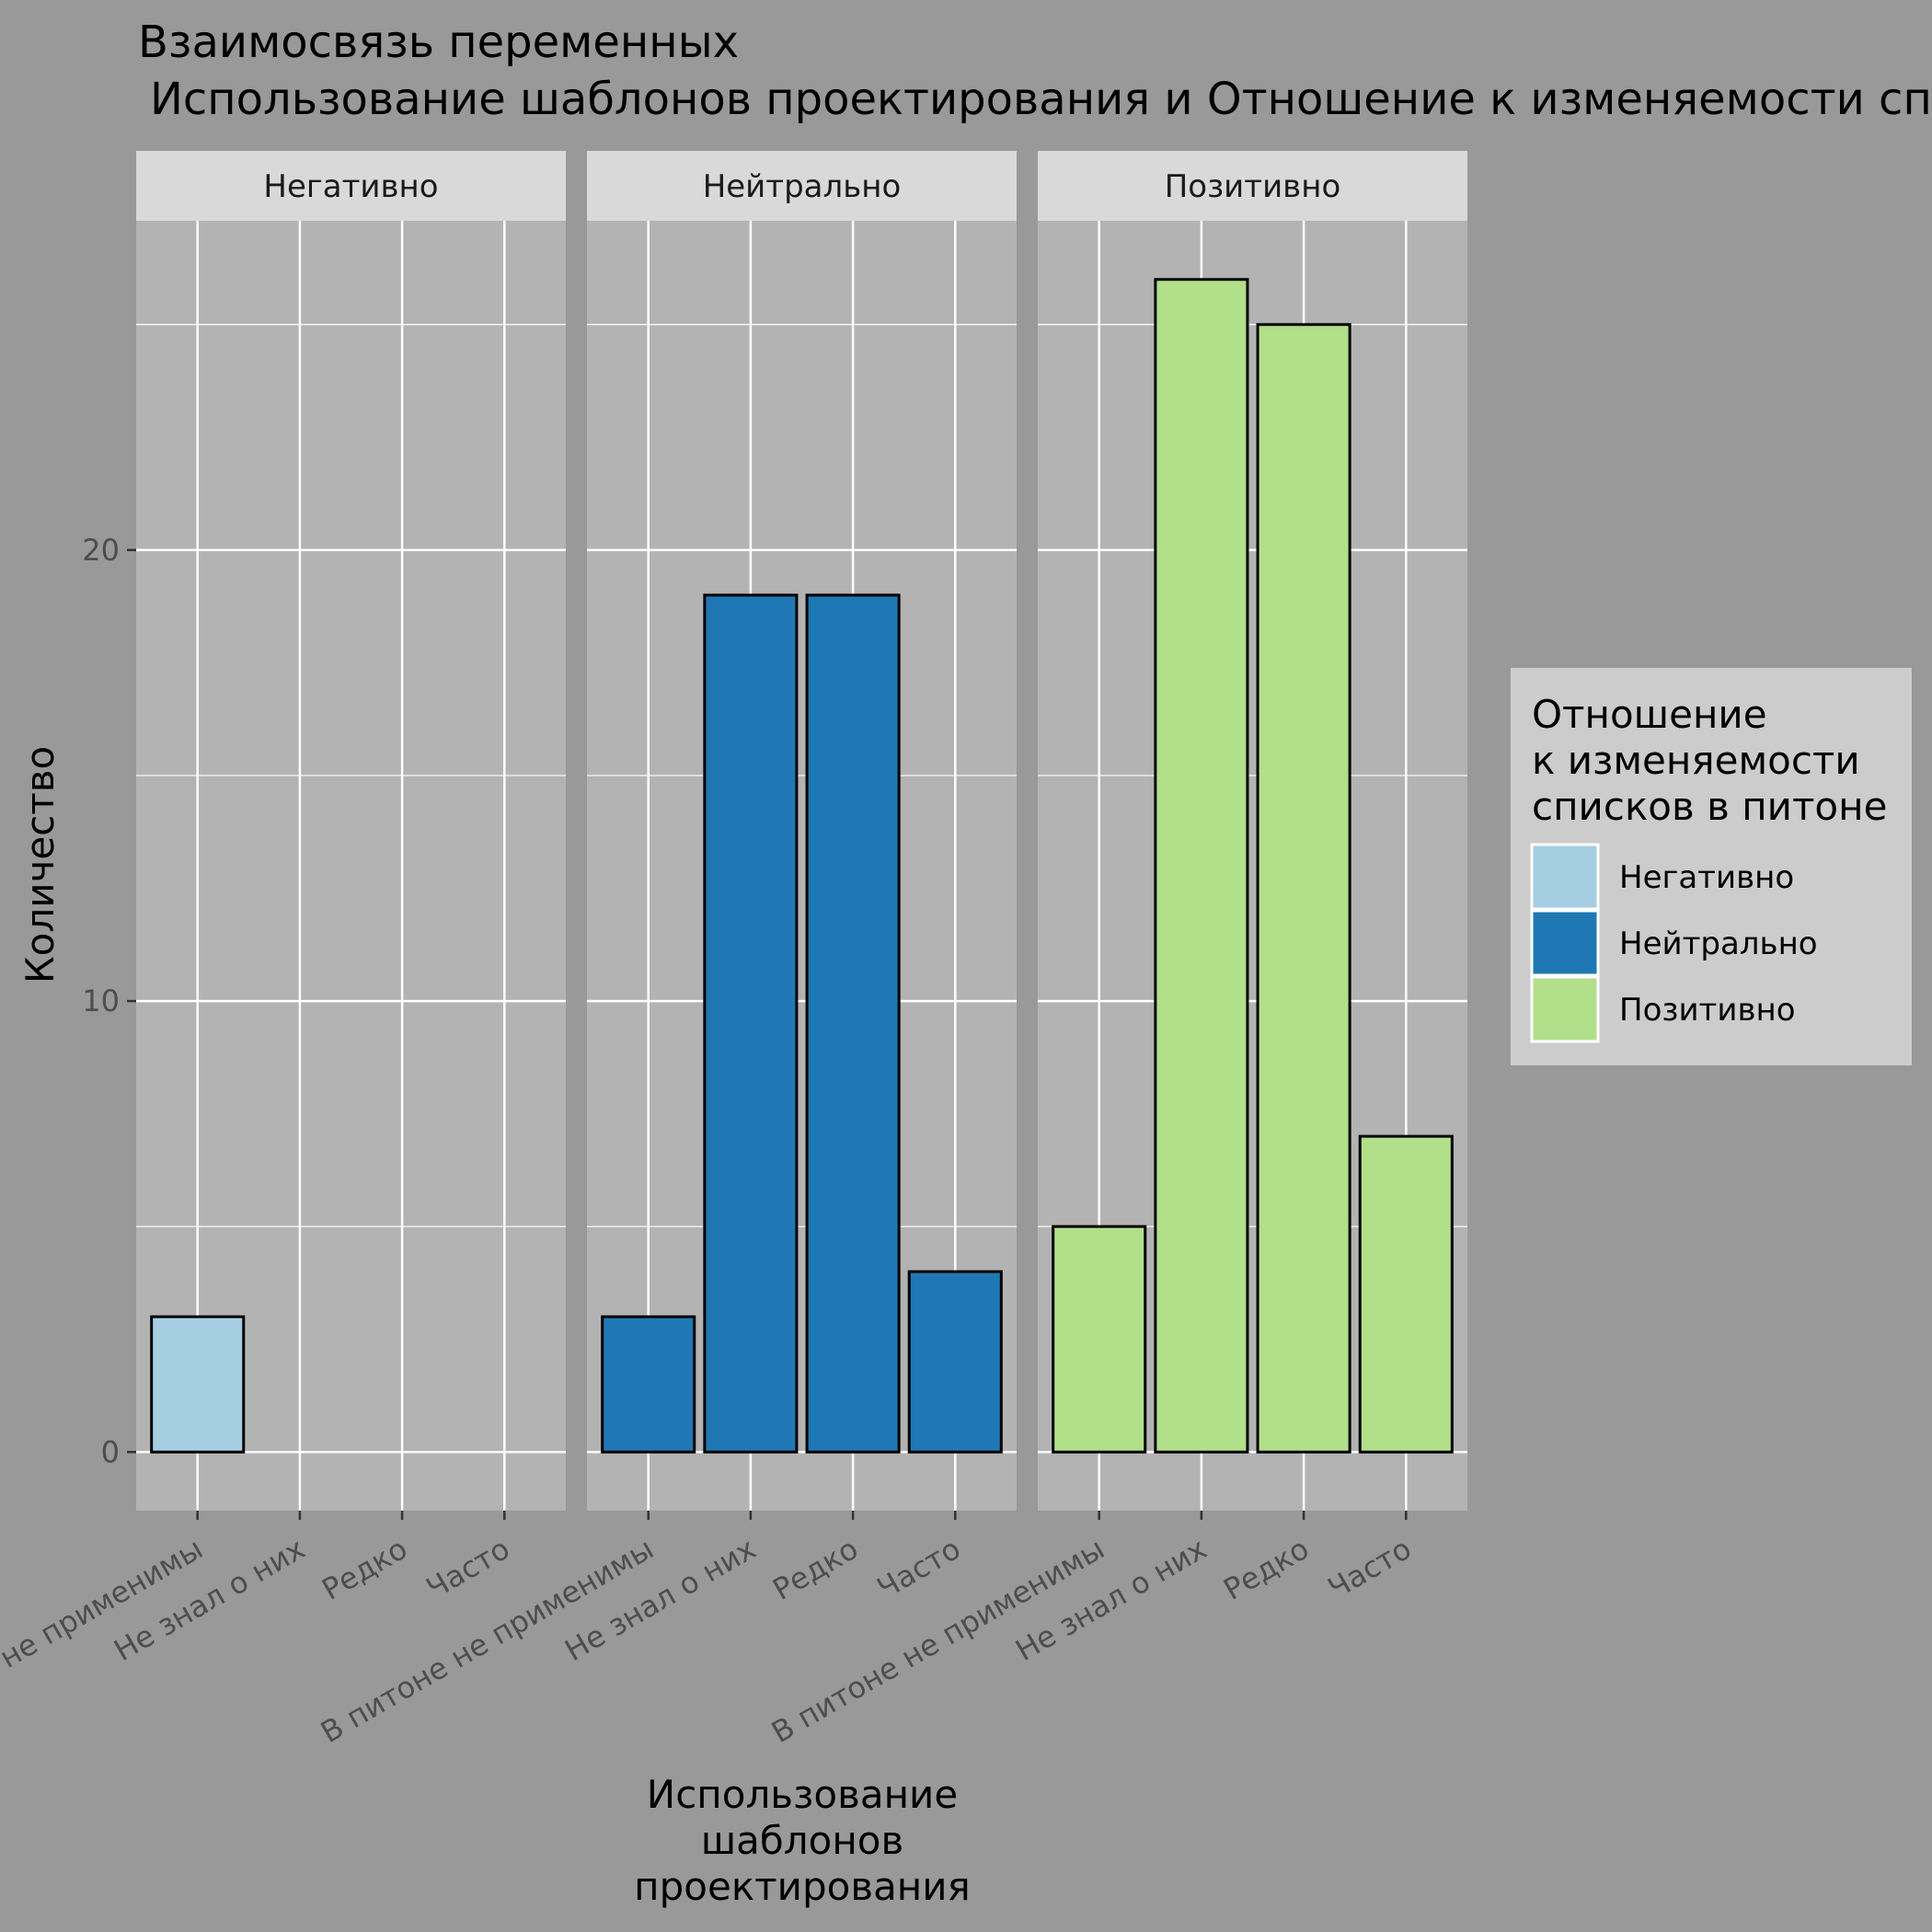 Image resolution: width=1932 pixels, height=1932 pixels. I want to click on x-axis-label-line-2: шаблонов, so click(802, 1840).